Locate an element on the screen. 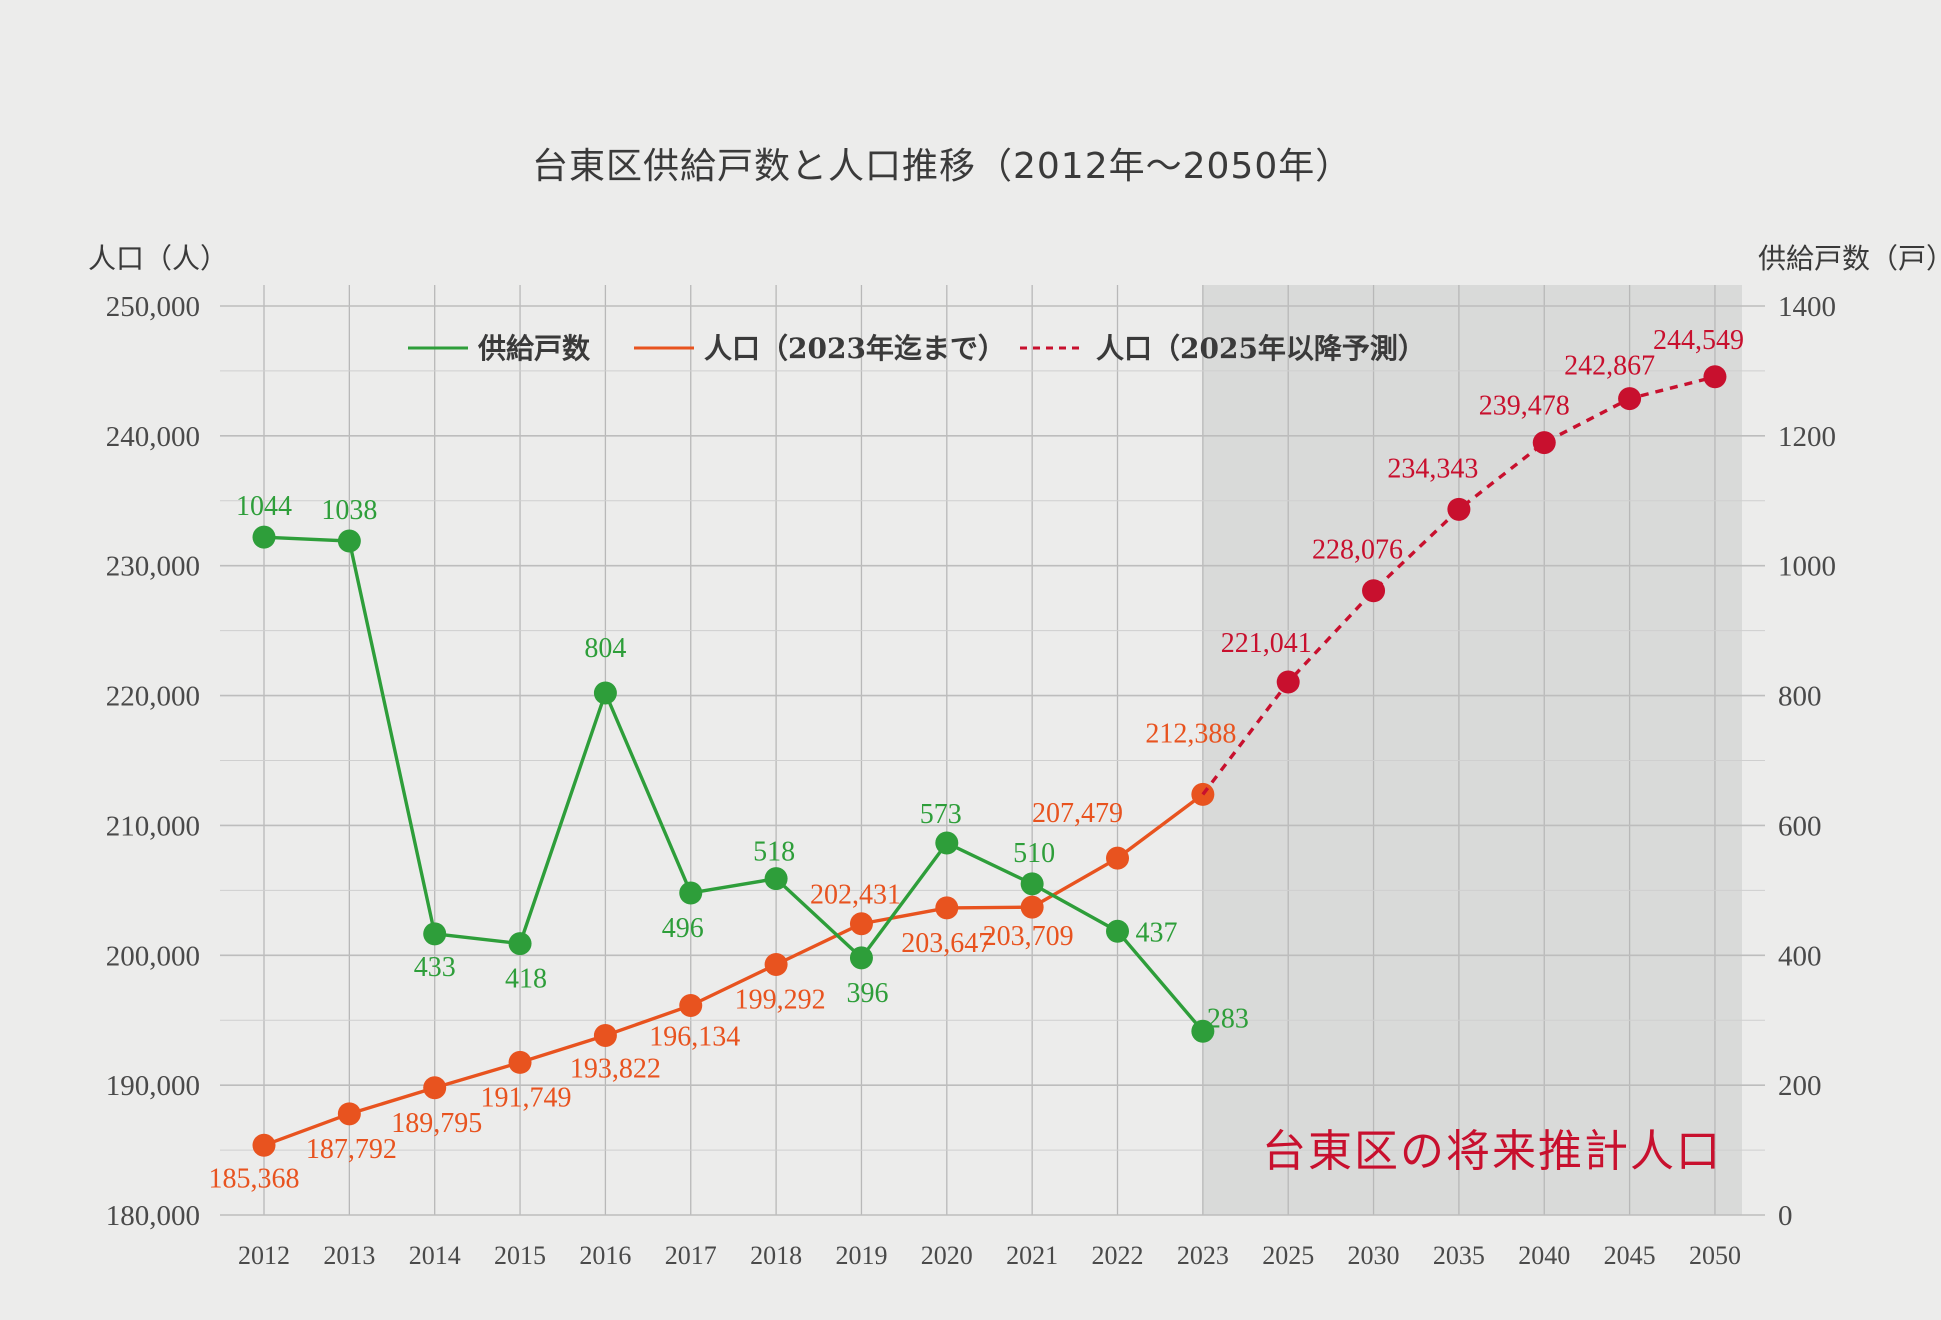 The width and height of the screenshot is (1941, 1320). data-label: 196,134 is located at coordinates (694, 1036).